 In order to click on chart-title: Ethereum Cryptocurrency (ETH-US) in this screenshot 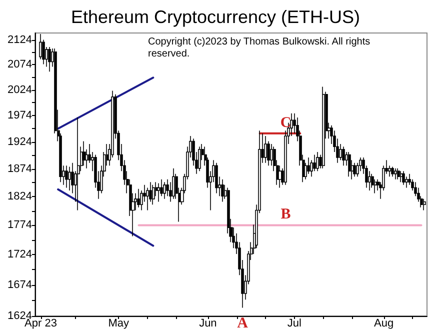, I will do `click(215, 17)`.